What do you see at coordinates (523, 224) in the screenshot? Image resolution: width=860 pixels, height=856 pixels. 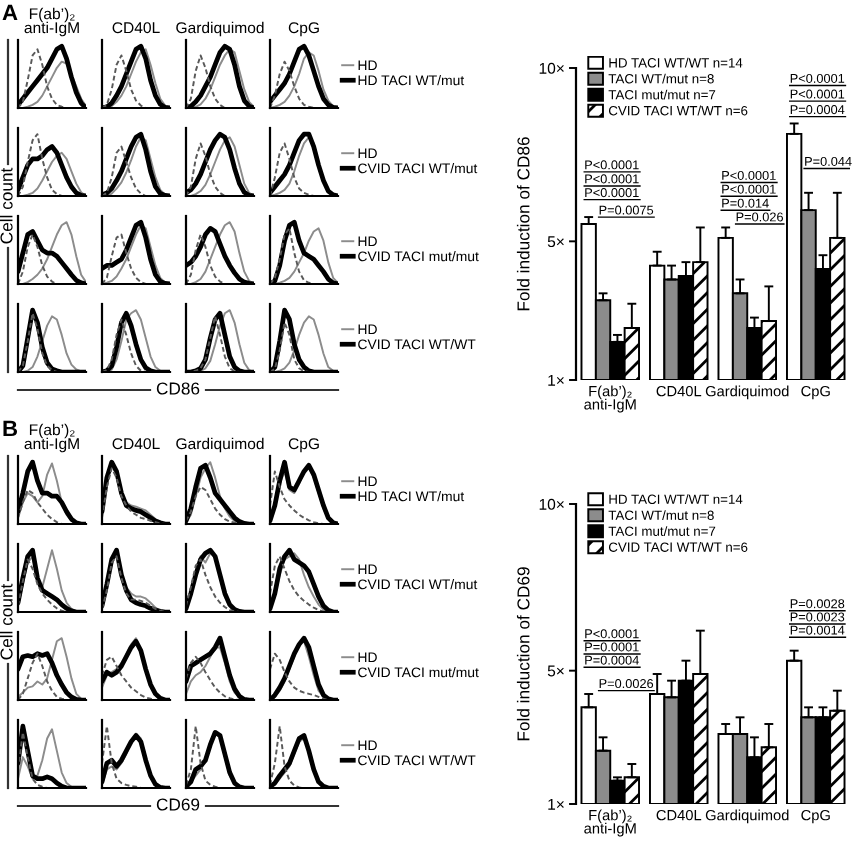 I see `y-axis-title: Fold induction of CD86` at bounding box center [523, 224].